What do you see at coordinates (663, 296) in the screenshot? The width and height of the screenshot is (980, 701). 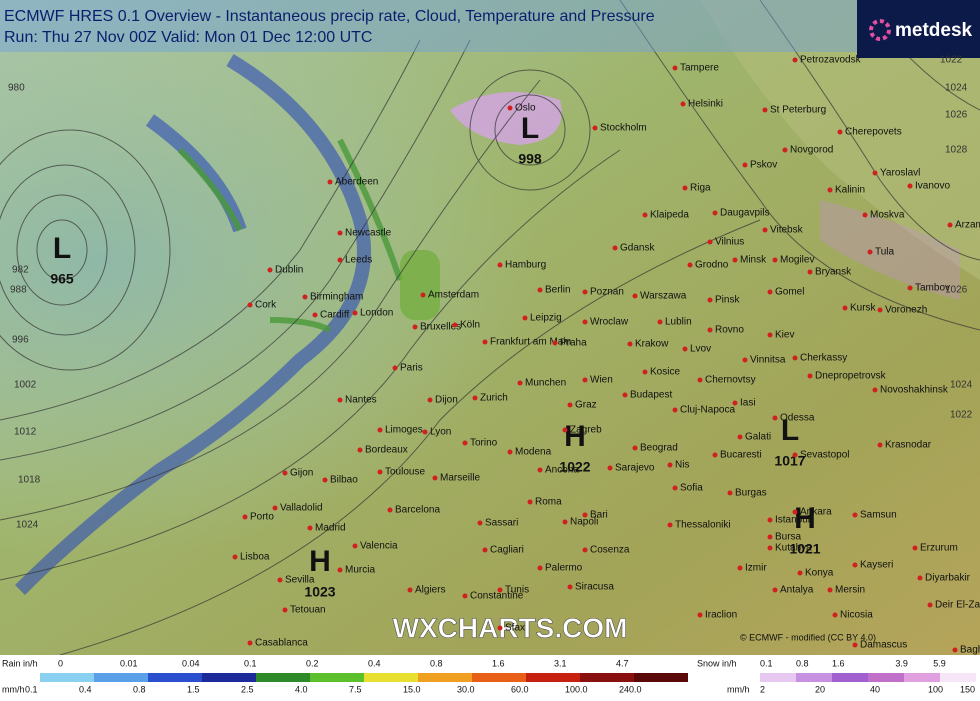 I see `city-label: Warszawa` at bounding box center [663, 296].